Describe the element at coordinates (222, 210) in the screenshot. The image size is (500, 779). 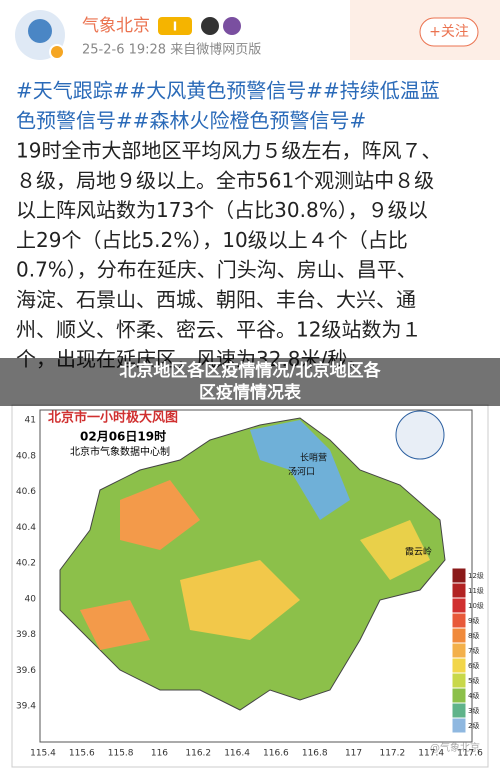
I see `post-line: 以上阵风站数为173个（占比30.8%），９级以` at that location.